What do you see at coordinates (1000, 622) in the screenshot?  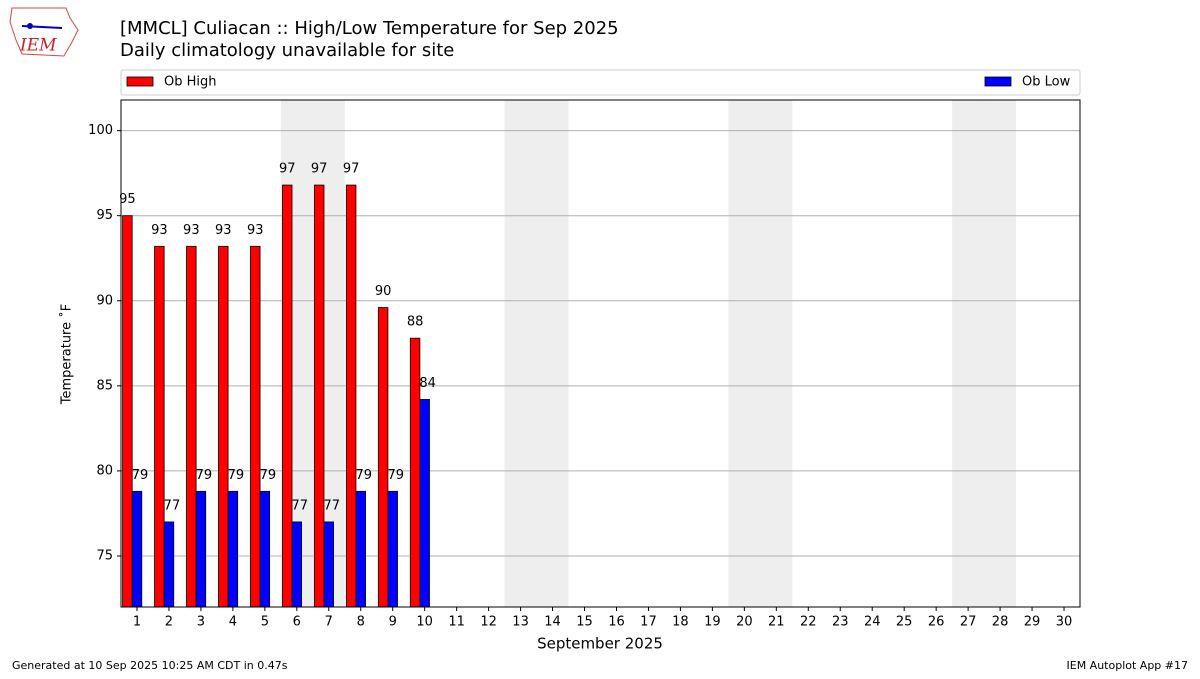 I see `x-tick-label: 28` at bounding box center [1000, 622].